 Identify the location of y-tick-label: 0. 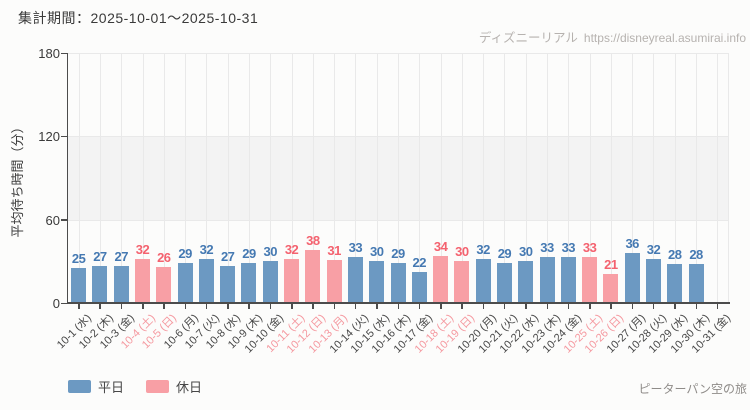
(56, 303).